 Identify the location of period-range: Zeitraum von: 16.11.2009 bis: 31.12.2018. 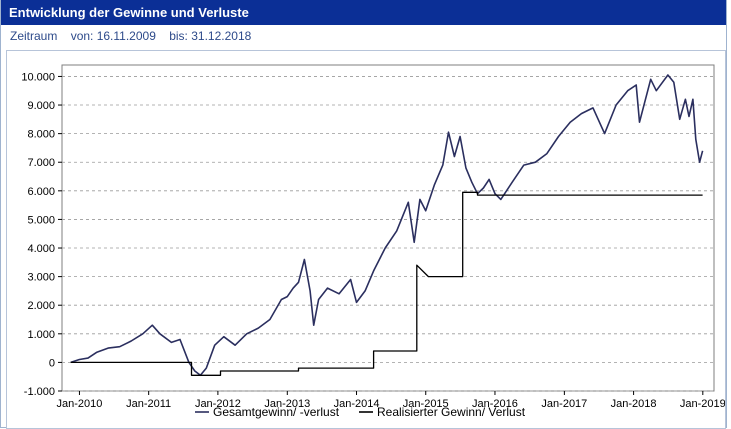
(135, 36).